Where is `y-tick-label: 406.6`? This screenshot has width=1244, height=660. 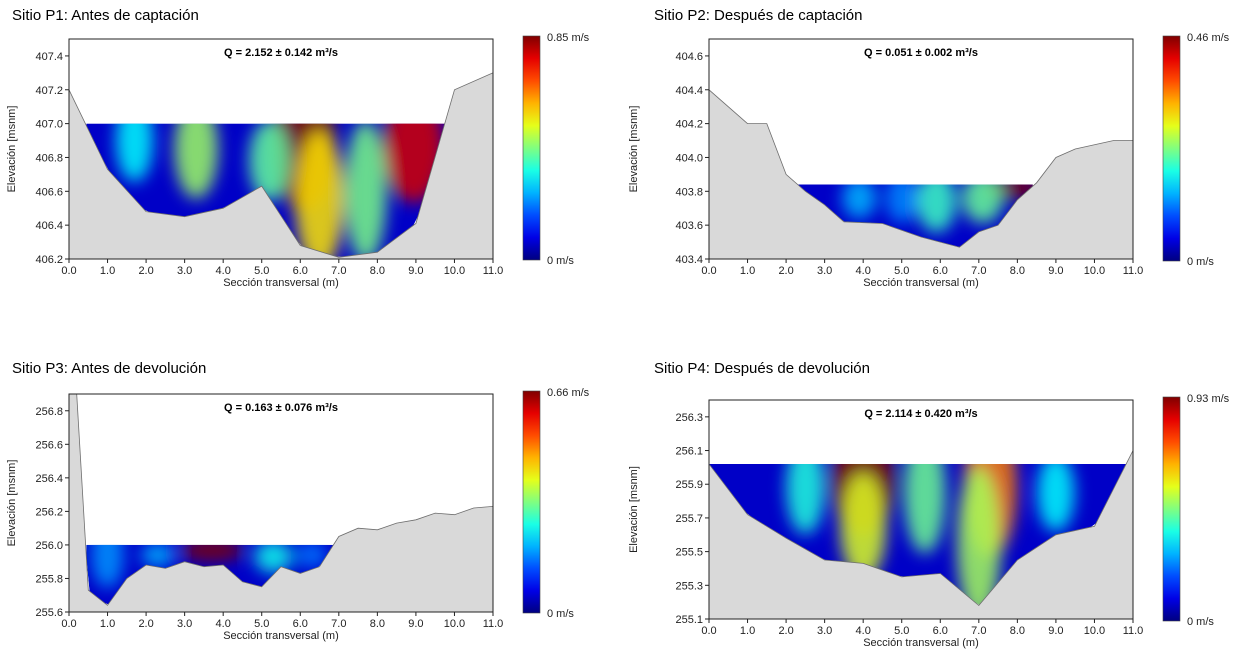
y-tick-label: 406.6 is located at coordinates (49, 192).